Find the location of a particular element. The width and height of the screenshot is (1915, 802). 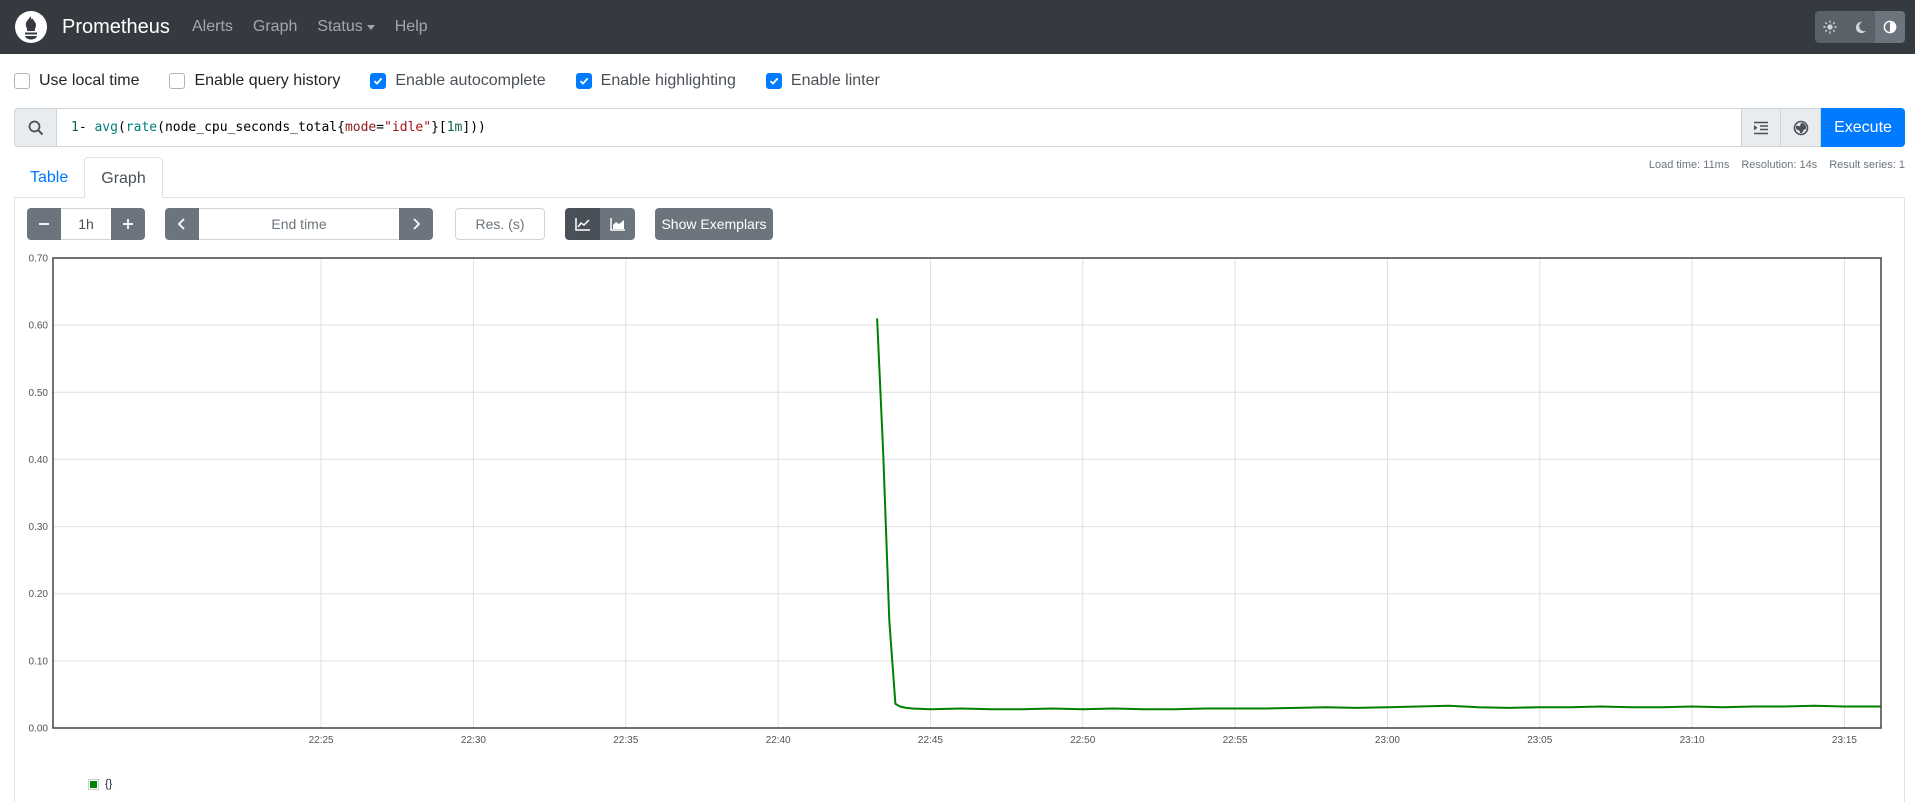

chevron-left-icon is located at coordinates (181, 224).